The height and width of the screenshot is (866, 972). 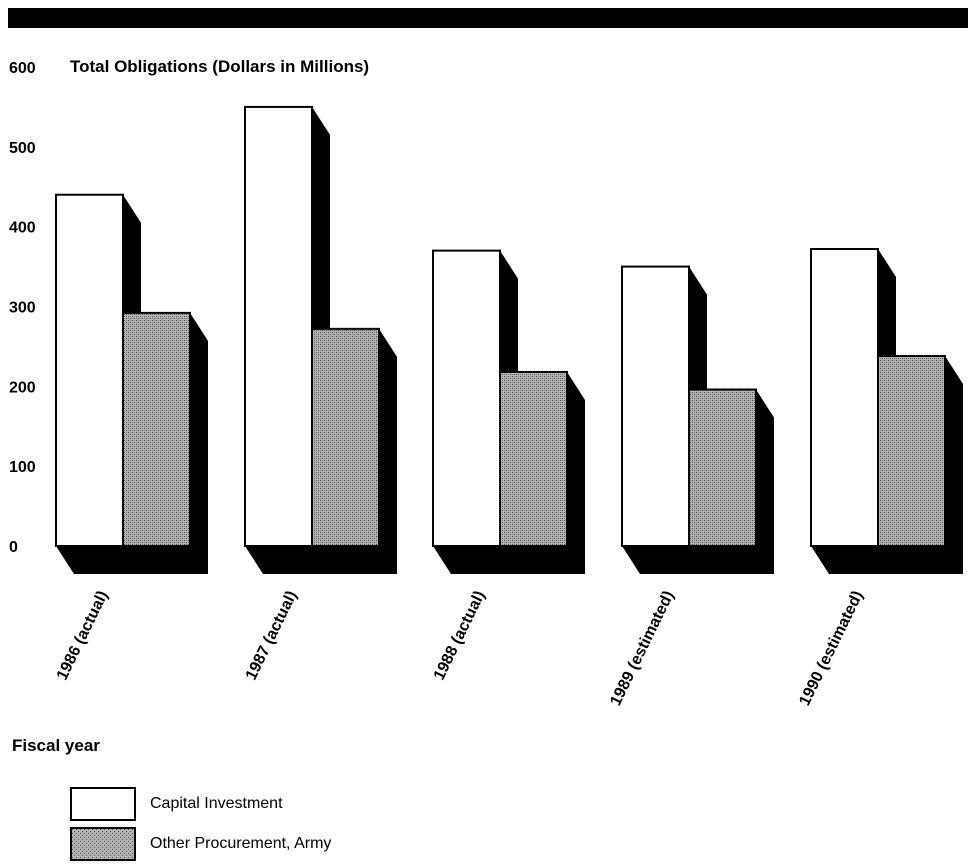 I want to click on y-tick-label: 0, so click(x=13, y=547).